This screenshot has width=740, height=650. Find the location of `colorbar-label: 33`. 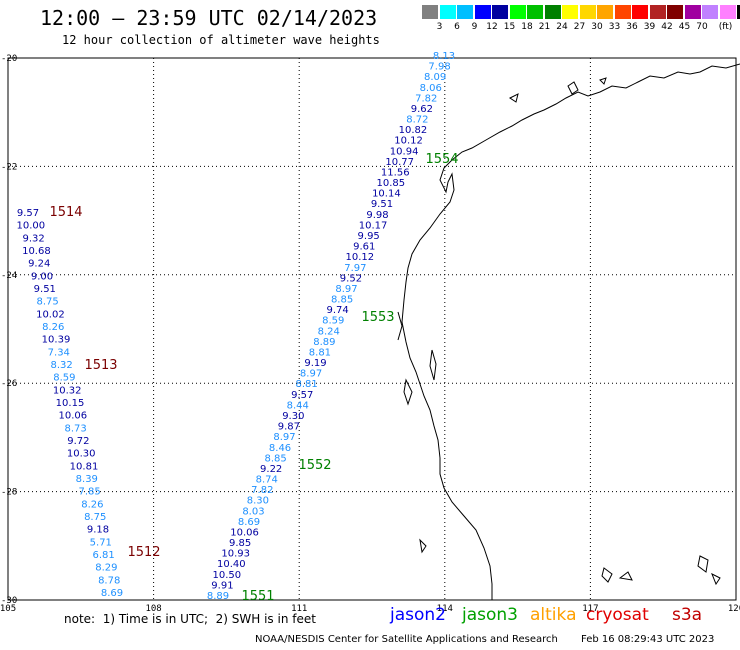

colorbar-label: 33 is located at coordinates (614, 27).